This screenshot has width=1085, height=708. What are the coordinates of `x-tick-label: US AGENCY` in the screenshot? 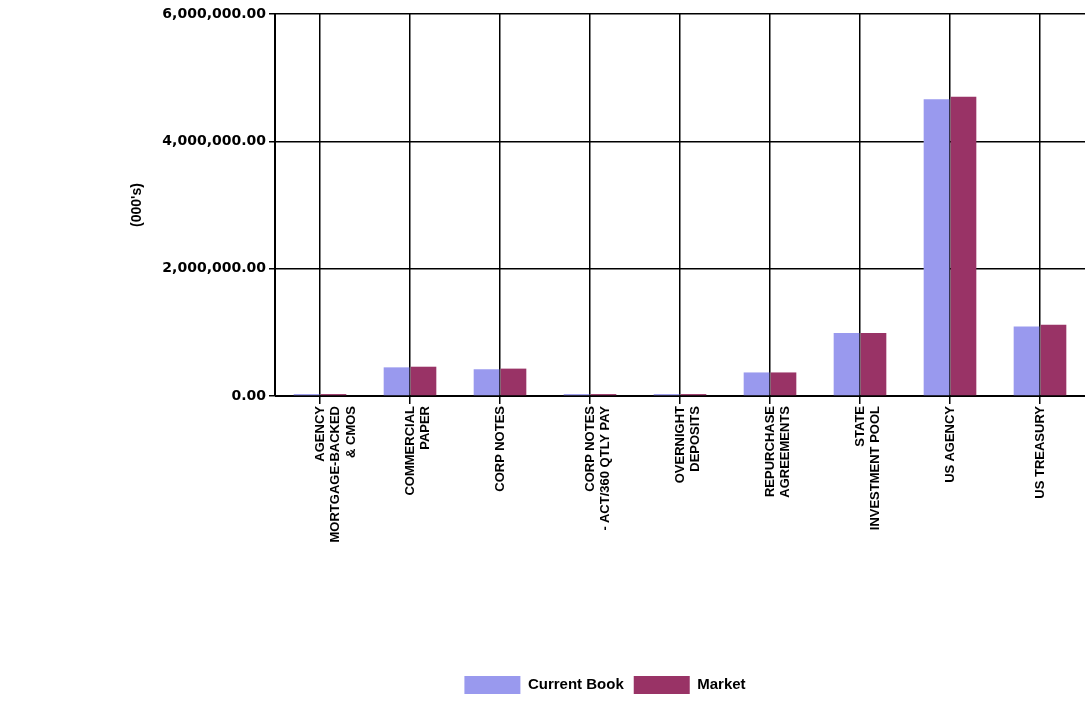 It's located at (949, 444).